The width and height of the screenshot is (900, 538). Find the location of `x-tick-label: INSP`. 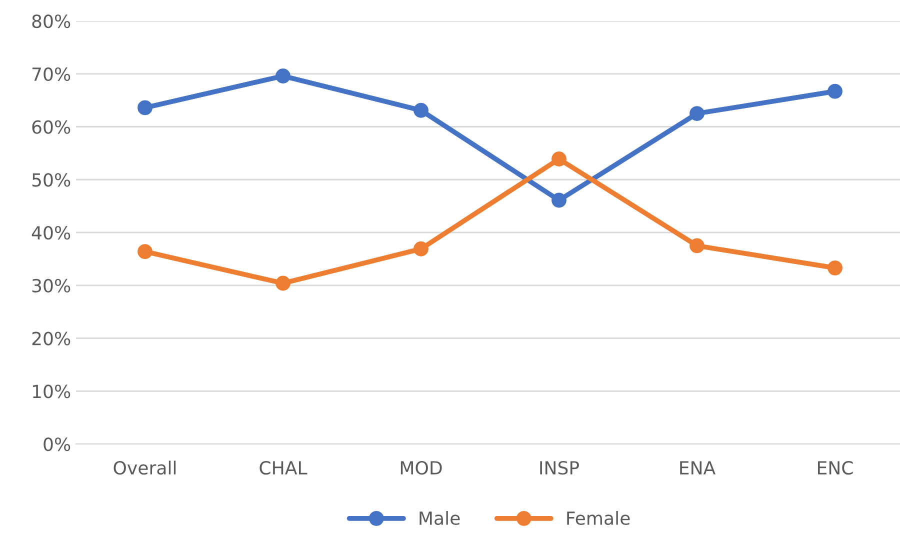

x-tick-label: INSP is located at coordinates (559, 467).